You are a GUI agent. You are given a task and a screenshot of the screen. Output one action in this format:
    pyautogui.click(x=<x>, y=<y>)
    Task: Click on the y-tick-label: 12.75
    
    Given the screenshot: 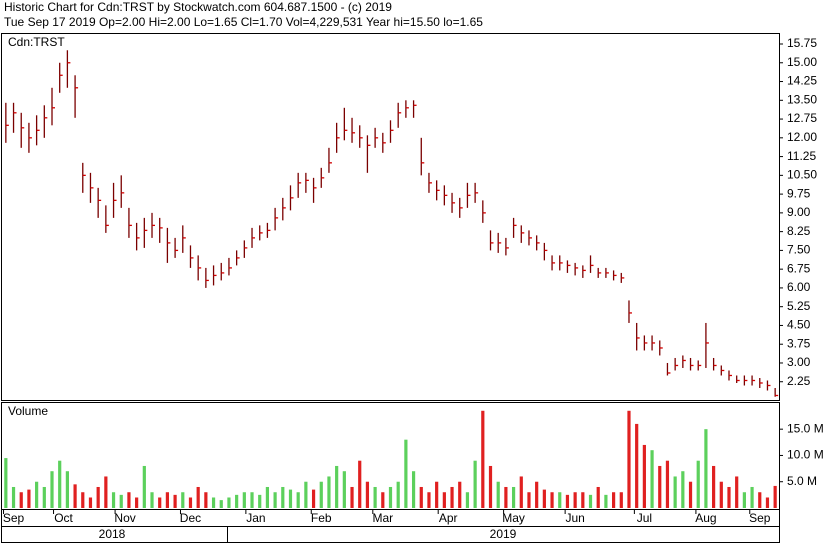 What is the action you would take?
    pyautogui.click(x=802, y=118)
    